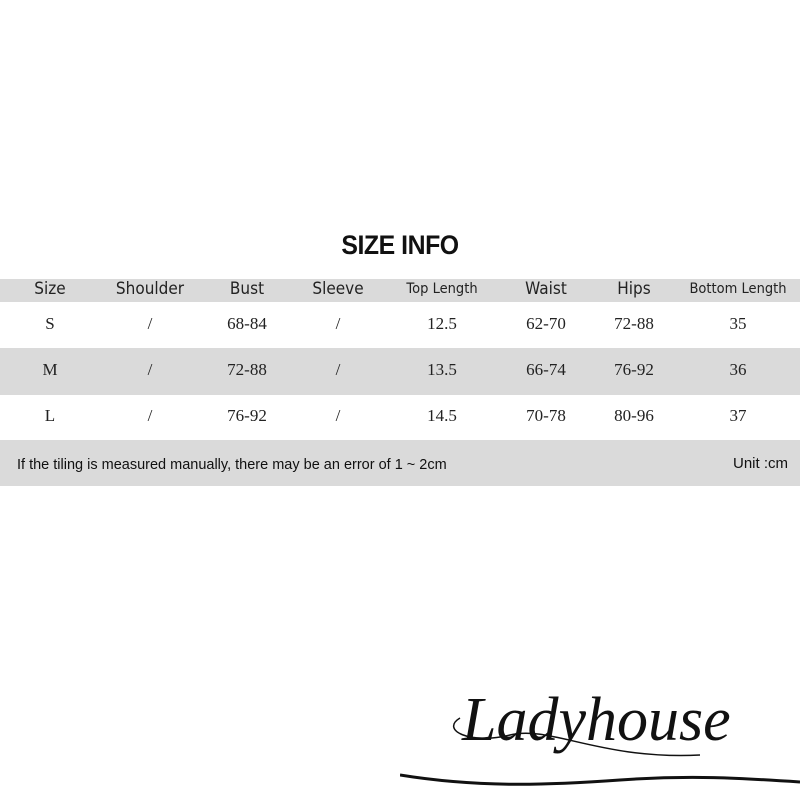 This screenshot has height=800, width=800. Describe the element at coordinates (442, 415) in the screenshot. I see `table-cell: 14.5` at that location.